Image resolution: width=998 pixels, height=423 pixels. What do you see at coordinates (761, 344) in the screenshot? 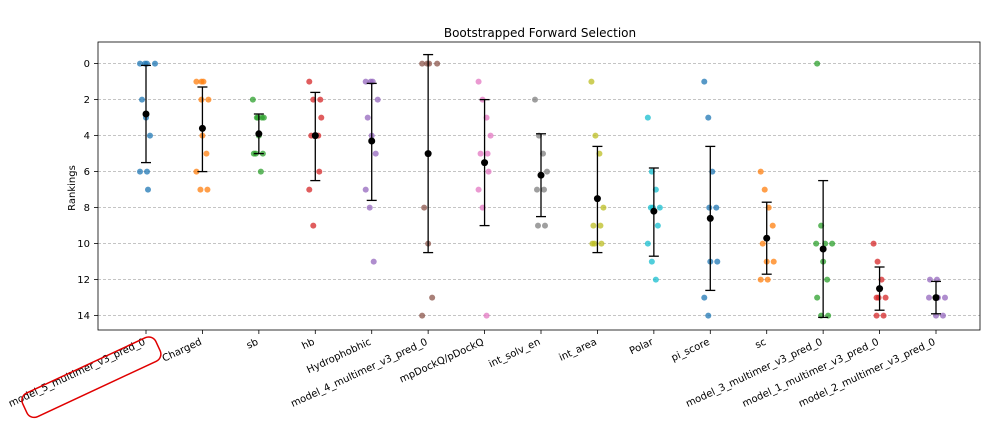
I see `x-tick-label: sc` at bounding box center [761, 344].